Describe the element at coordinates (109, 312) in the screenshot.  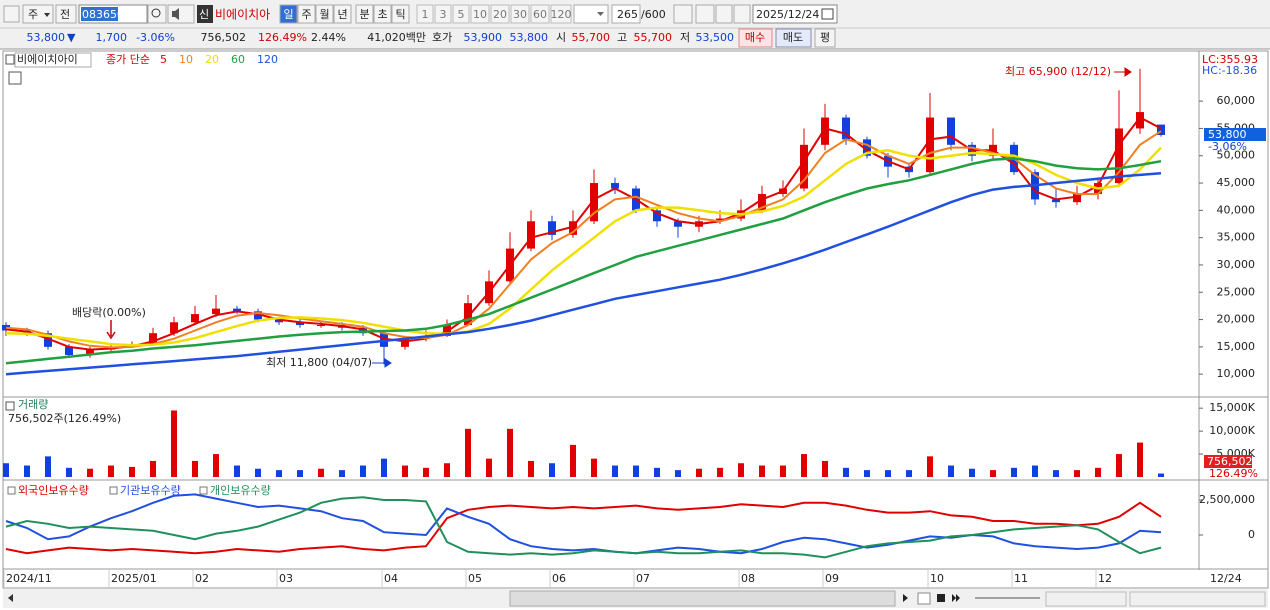
I see `annotation-ex-dividend: 배당락(0.00%)` at that location.